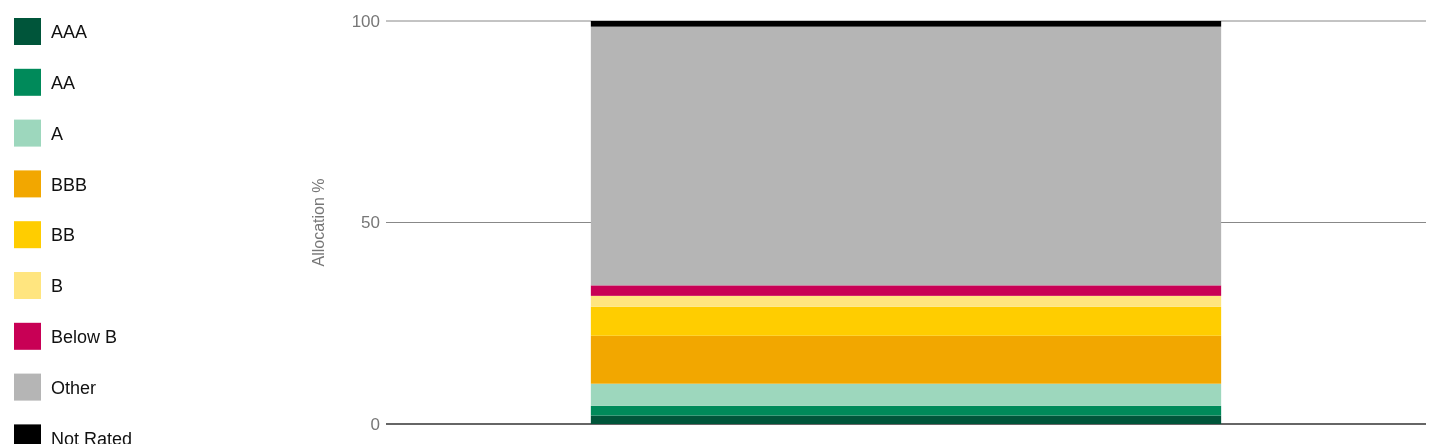 The height and width of the screenshot is (444, 1434). Describe the element at coordinates (365, 21) in the screenshot. I see `y-tick-label: 100` at that location.